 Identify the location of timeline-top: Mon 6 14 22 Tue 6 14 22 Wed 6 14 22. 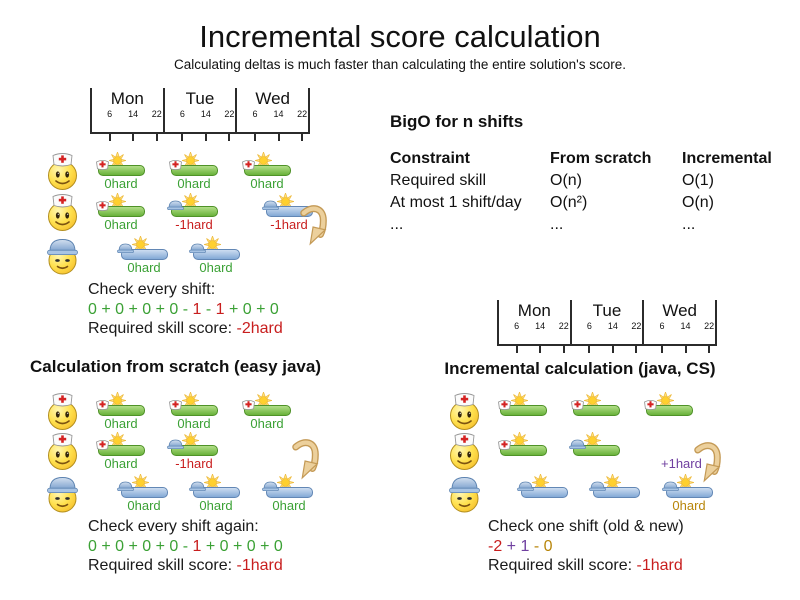
(200, 114).